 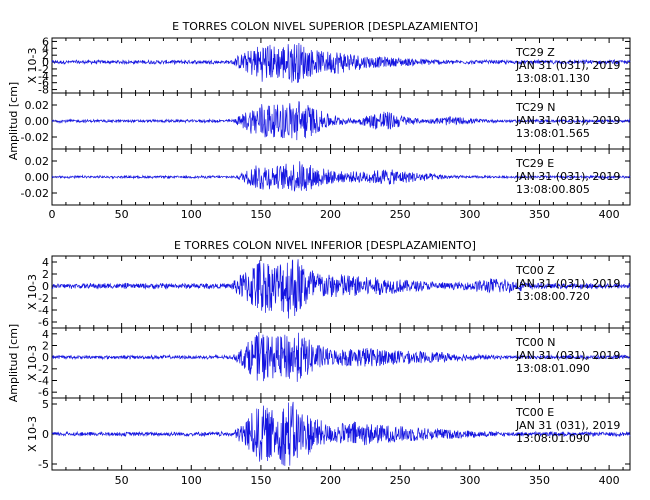 I want to click on station-component: TC00 E, so click(x=534, y=412).